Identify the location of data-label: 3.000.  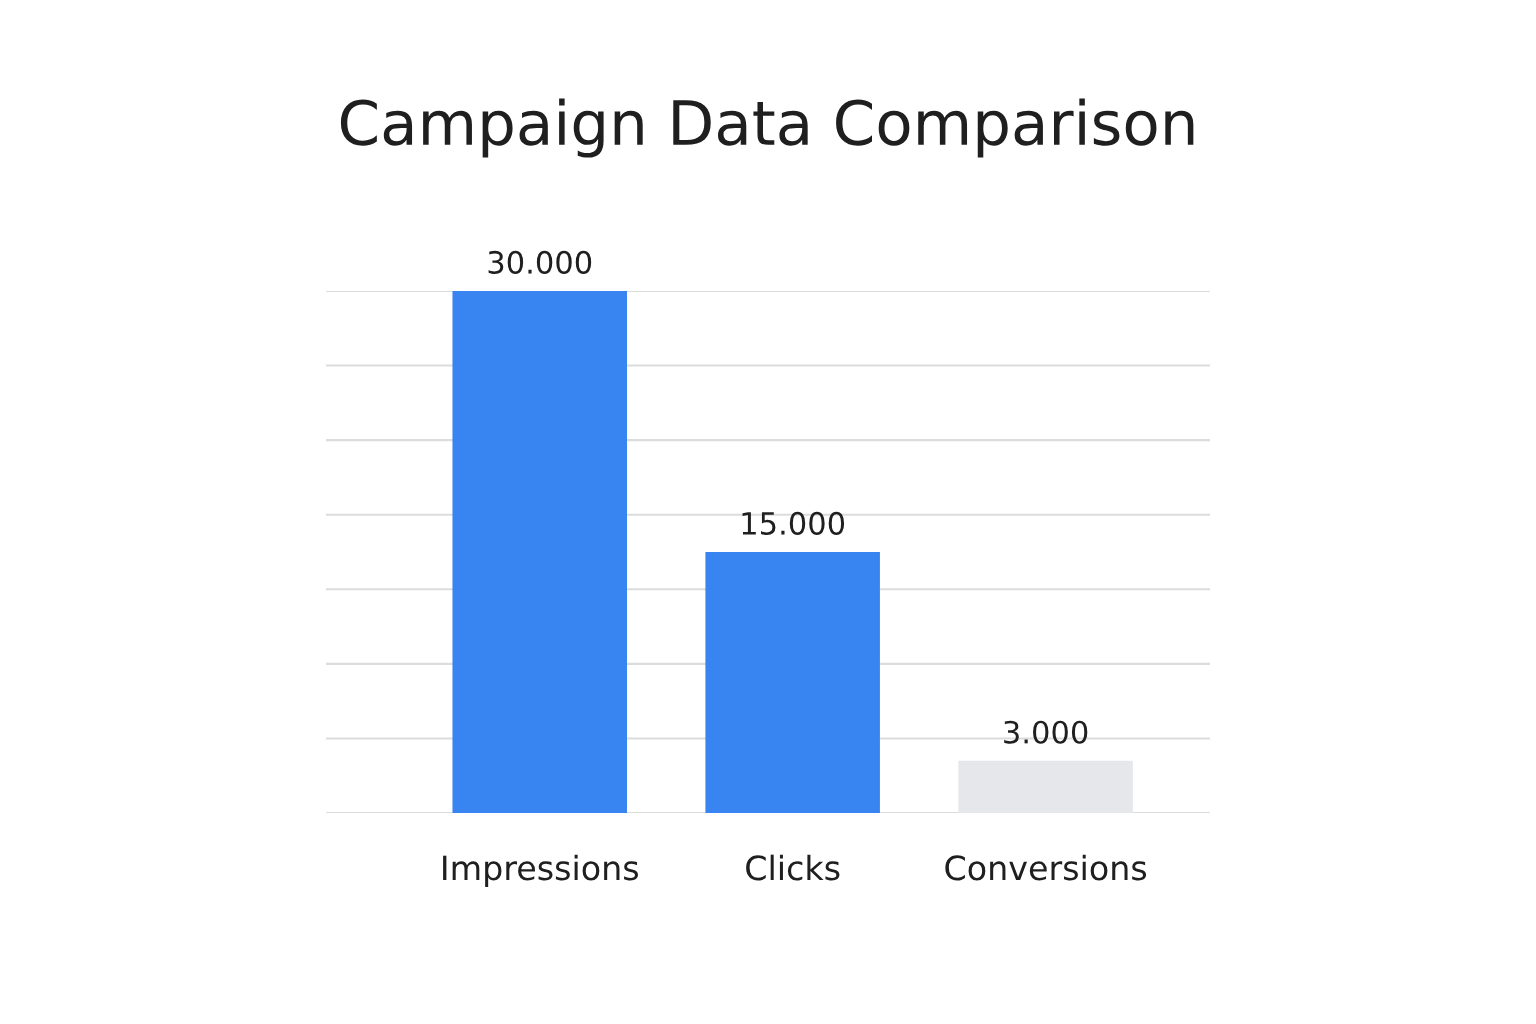
(1046, 732).